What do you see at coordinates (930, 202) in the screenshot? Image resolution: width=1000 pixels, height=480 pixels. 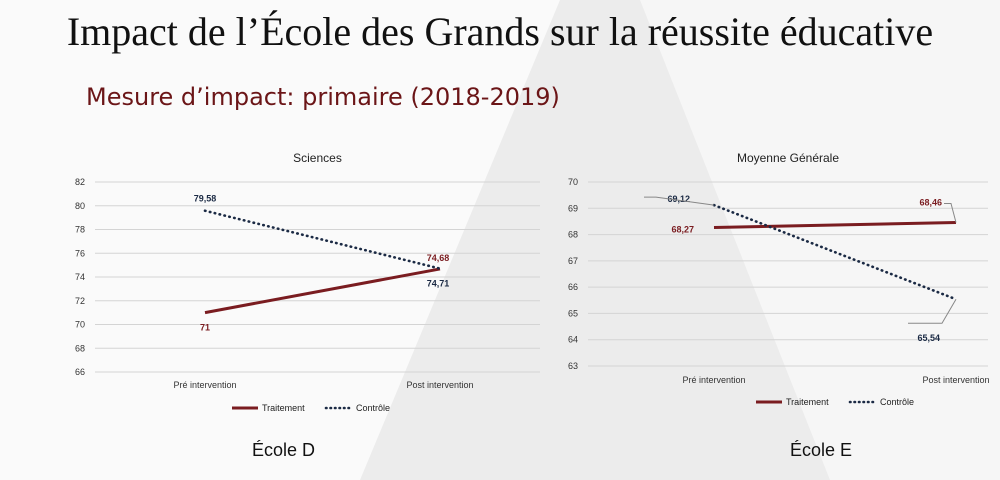 I see `data-label: 68,46` at bounding box center [930, 202].